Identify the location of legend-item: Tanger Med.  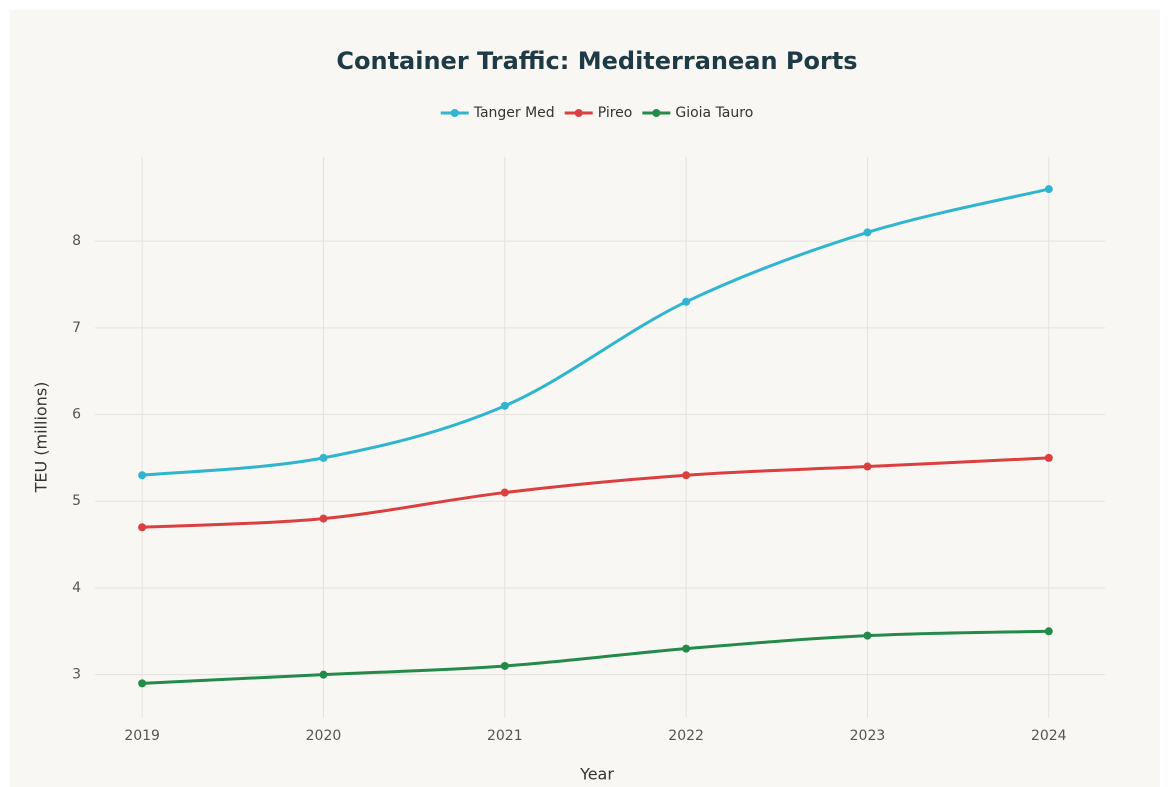
(497, 113).